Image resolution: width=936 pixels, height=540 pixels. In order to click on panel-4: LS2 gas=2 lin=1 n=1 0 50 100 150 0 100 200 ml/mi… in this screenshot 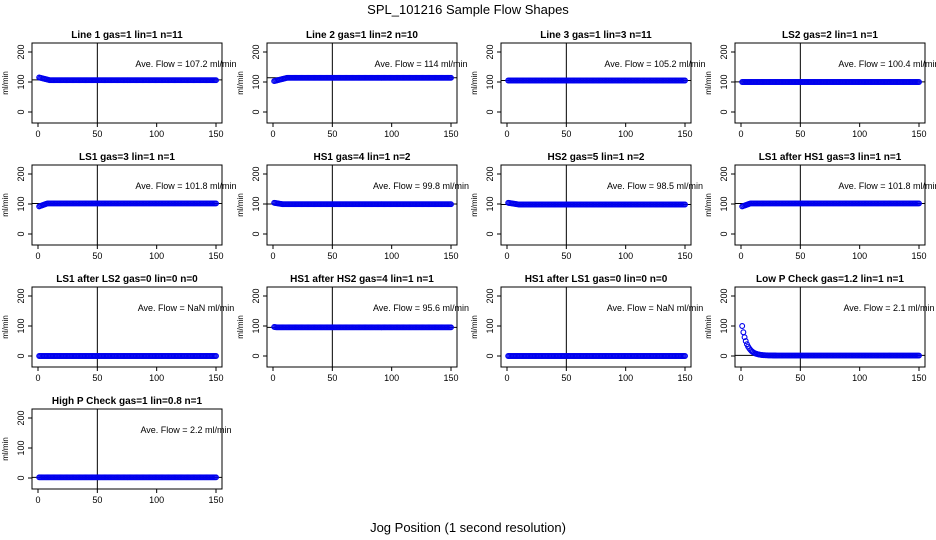, I will do `click(820, 84)`.